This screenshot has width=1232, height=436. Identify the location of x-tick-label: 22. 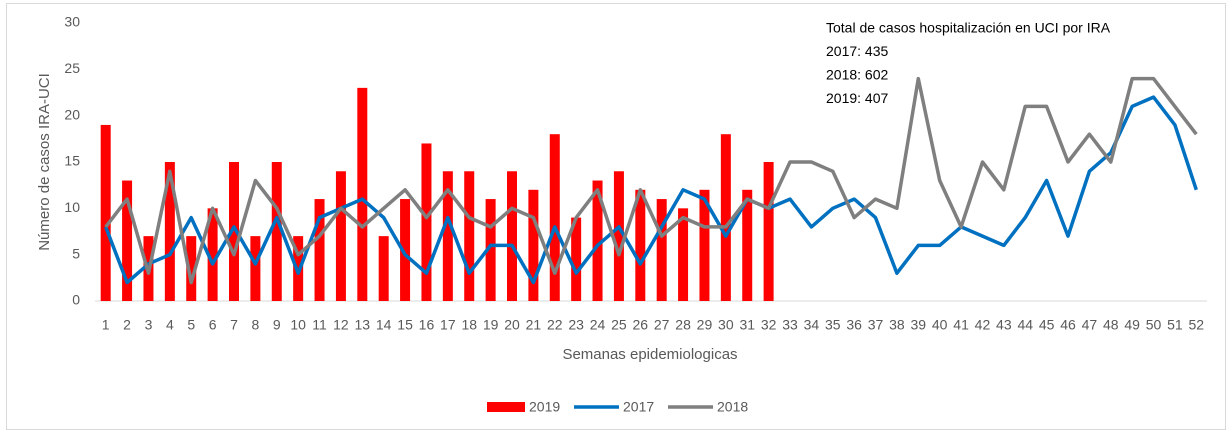
(555, 325).